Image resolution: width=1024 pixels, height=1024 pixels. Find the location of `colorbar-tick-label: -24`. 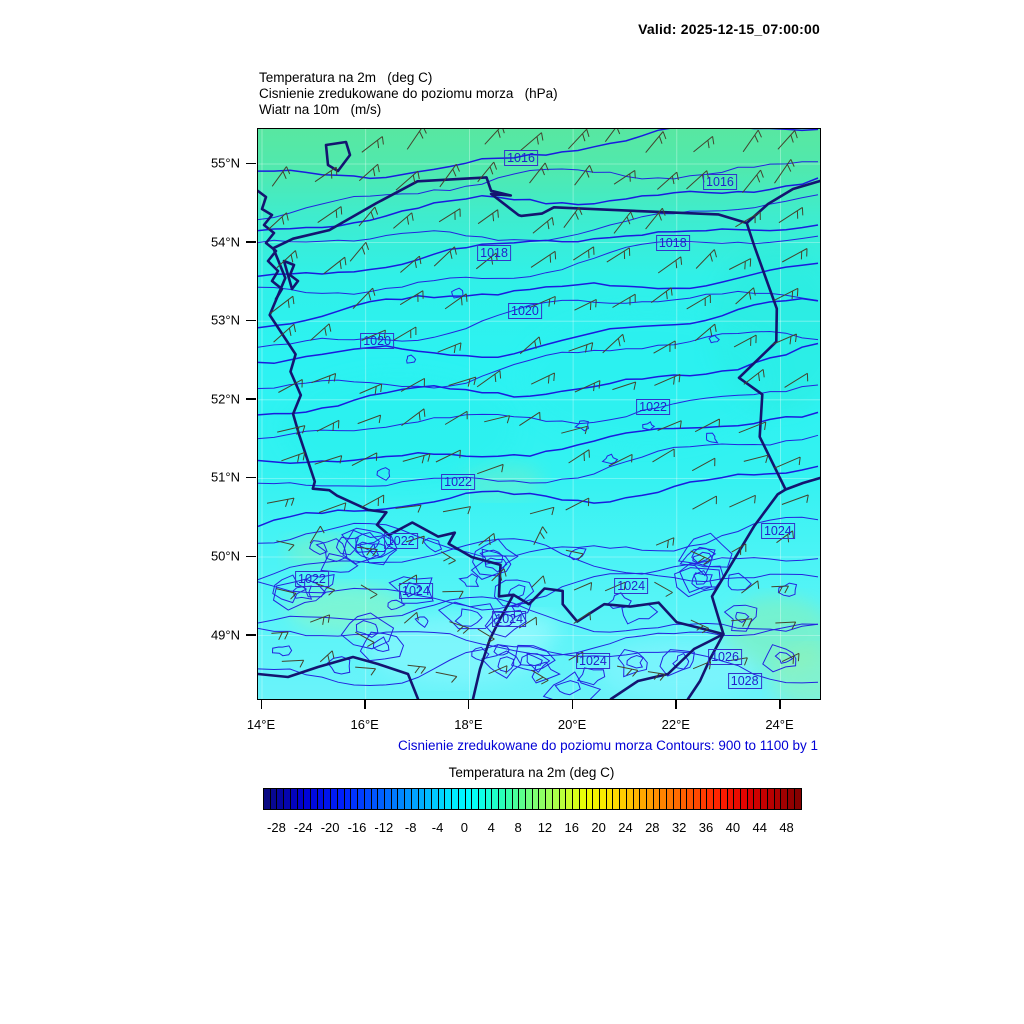

colorbar-tick-label: -24 is located at coordinates (303, 827).